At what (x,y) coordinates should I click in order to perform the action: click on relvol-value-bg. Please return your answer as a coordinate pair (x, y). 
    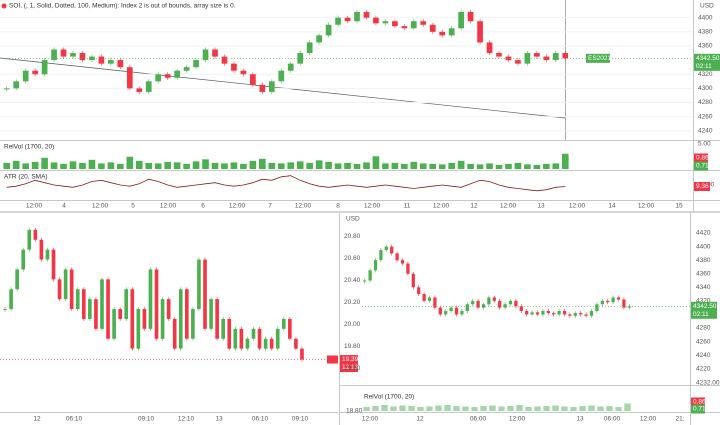
    Looking at the image, I should click on (701, 166).